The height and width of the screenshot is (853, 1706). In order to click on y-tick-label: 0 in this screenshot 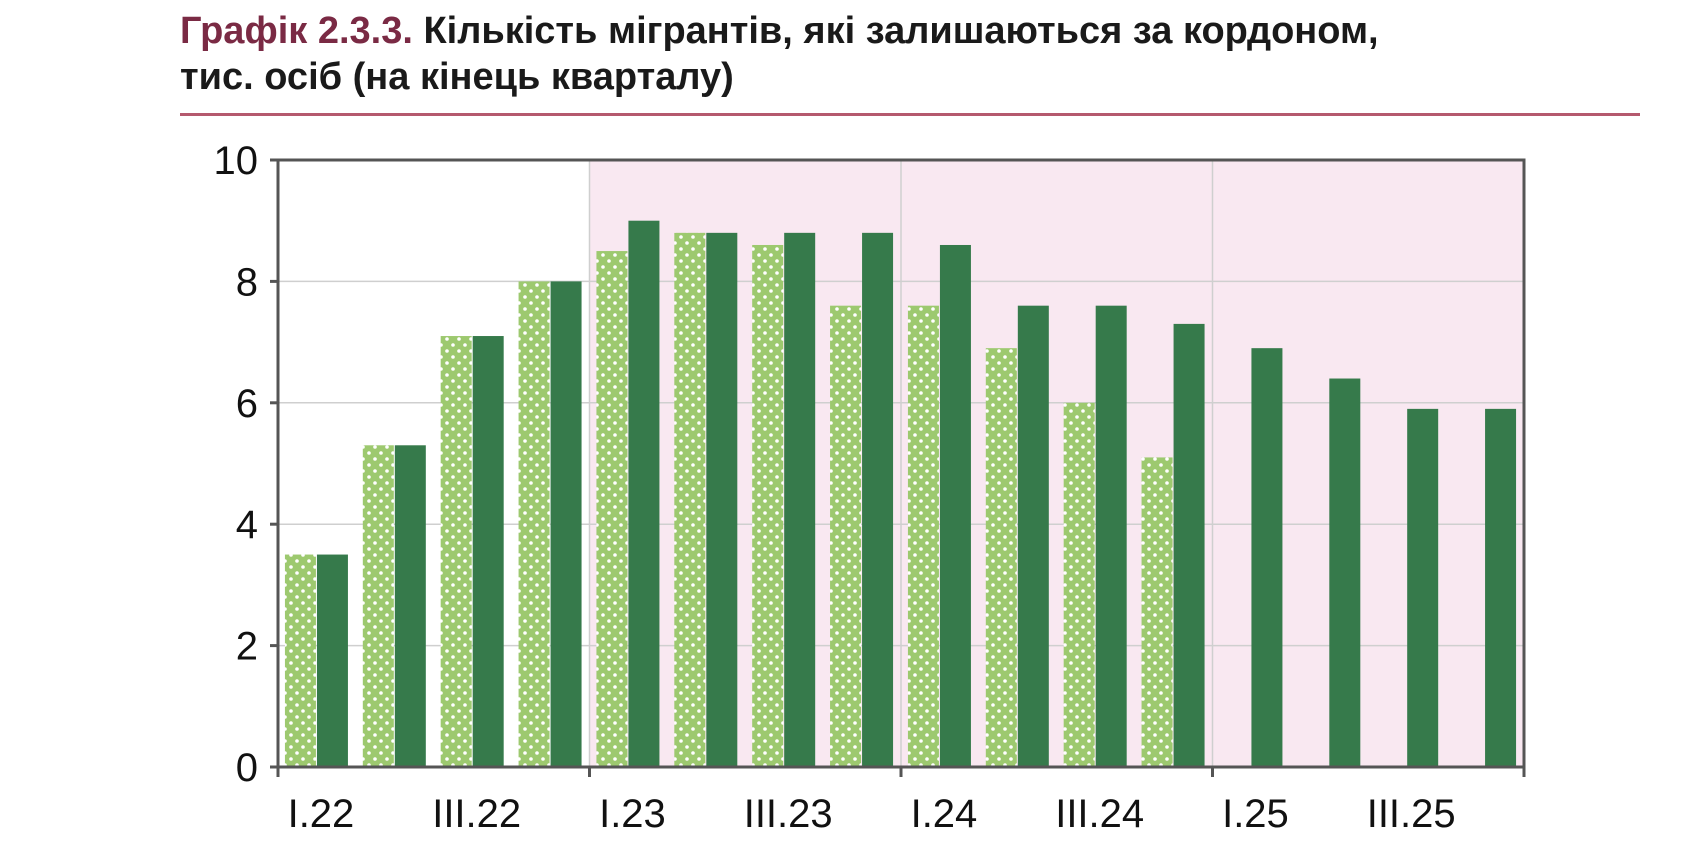, I will do `click(247, 768)`.